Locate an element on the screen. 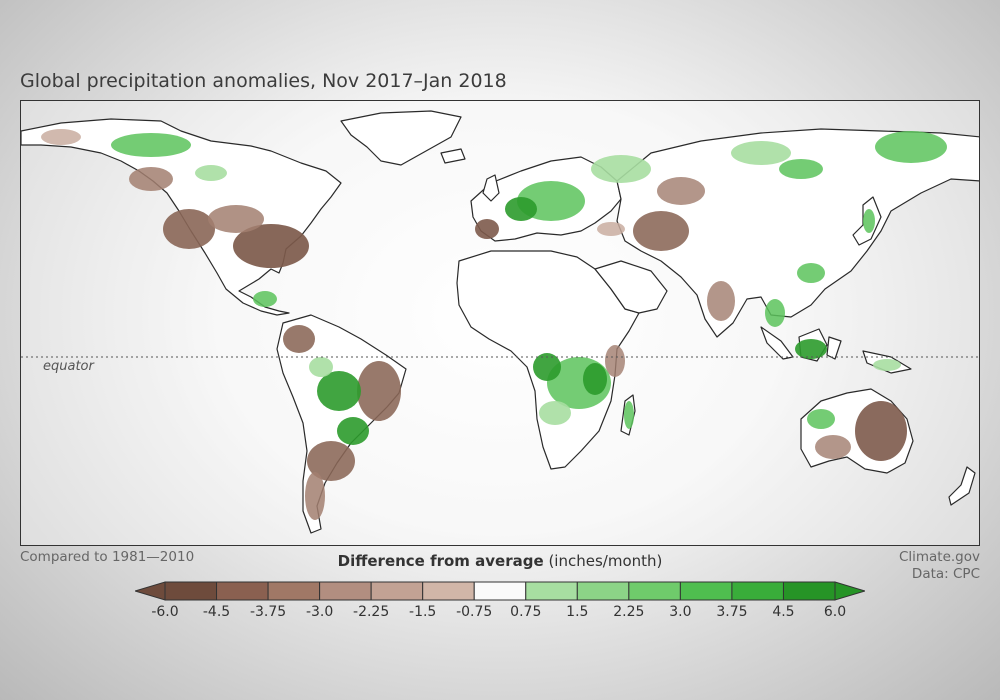 This screenshot has width=1000, height=700. wet-anomaly-australia-north is located at coordinates (821, 419).